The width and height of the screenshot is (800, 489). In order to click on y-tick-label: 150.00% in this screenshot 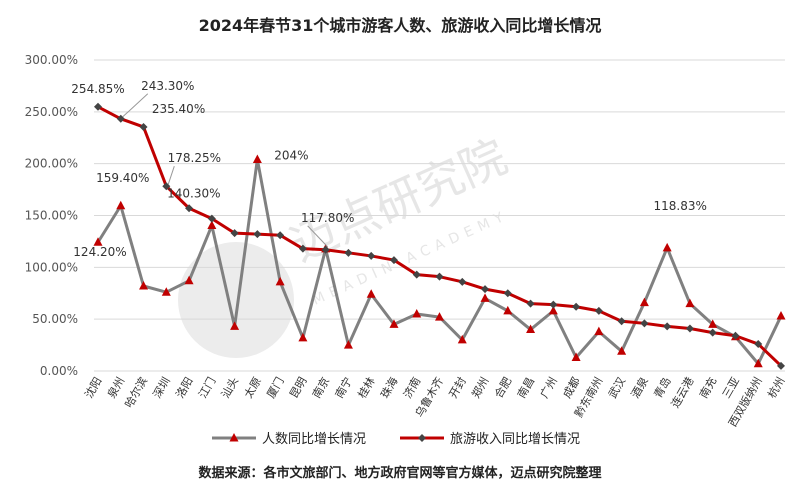, I will do `click(51, 216)`.